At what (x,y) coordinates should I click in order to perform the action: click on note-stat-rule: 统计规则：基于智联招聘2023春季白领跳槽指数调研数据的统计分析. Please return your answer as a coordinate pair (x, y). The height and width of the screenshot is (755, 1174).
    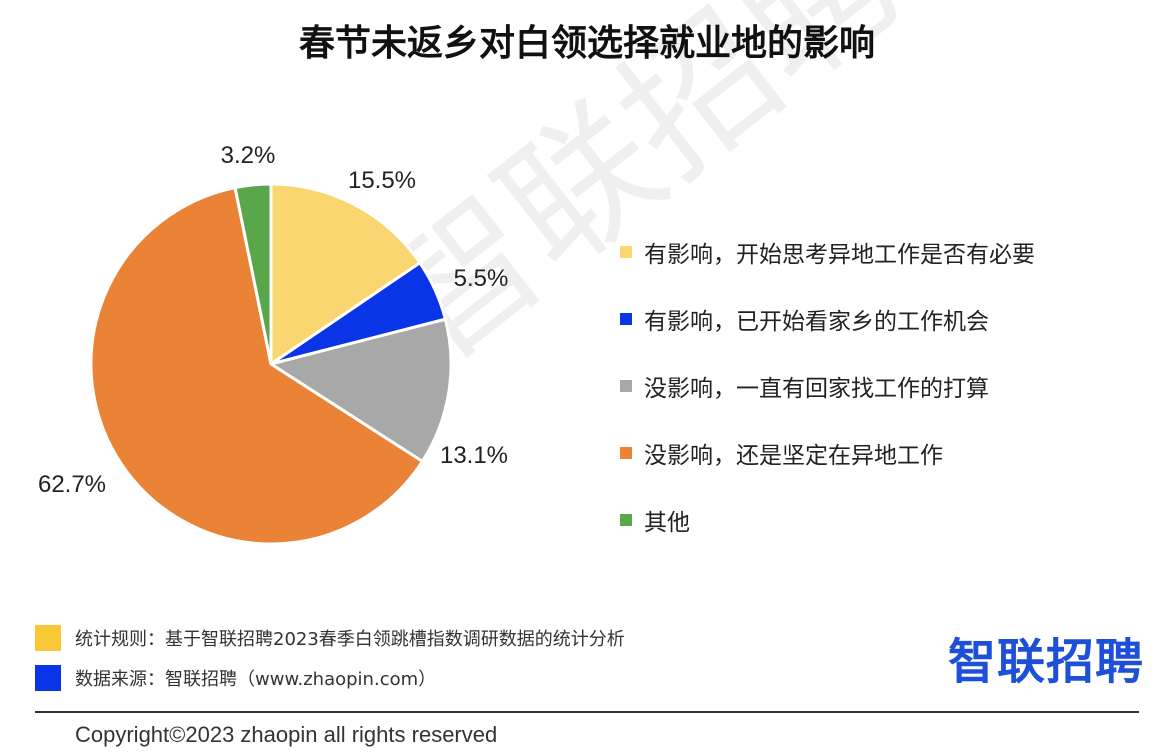
    Looking at the image, I should click on (330, 638).